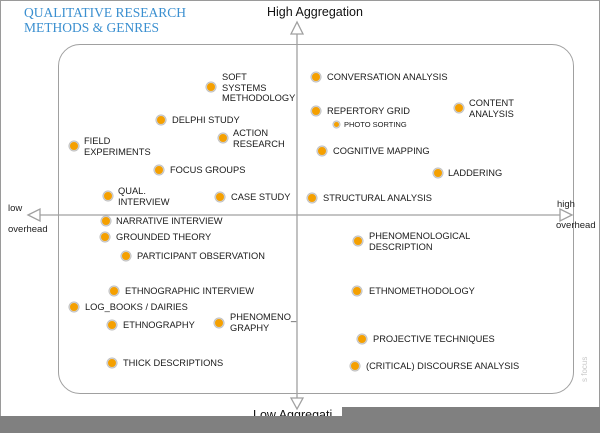 This screenshot has height=433, width=600. I want to click on method-label: REPERTORY GRID, so click(369, 111).